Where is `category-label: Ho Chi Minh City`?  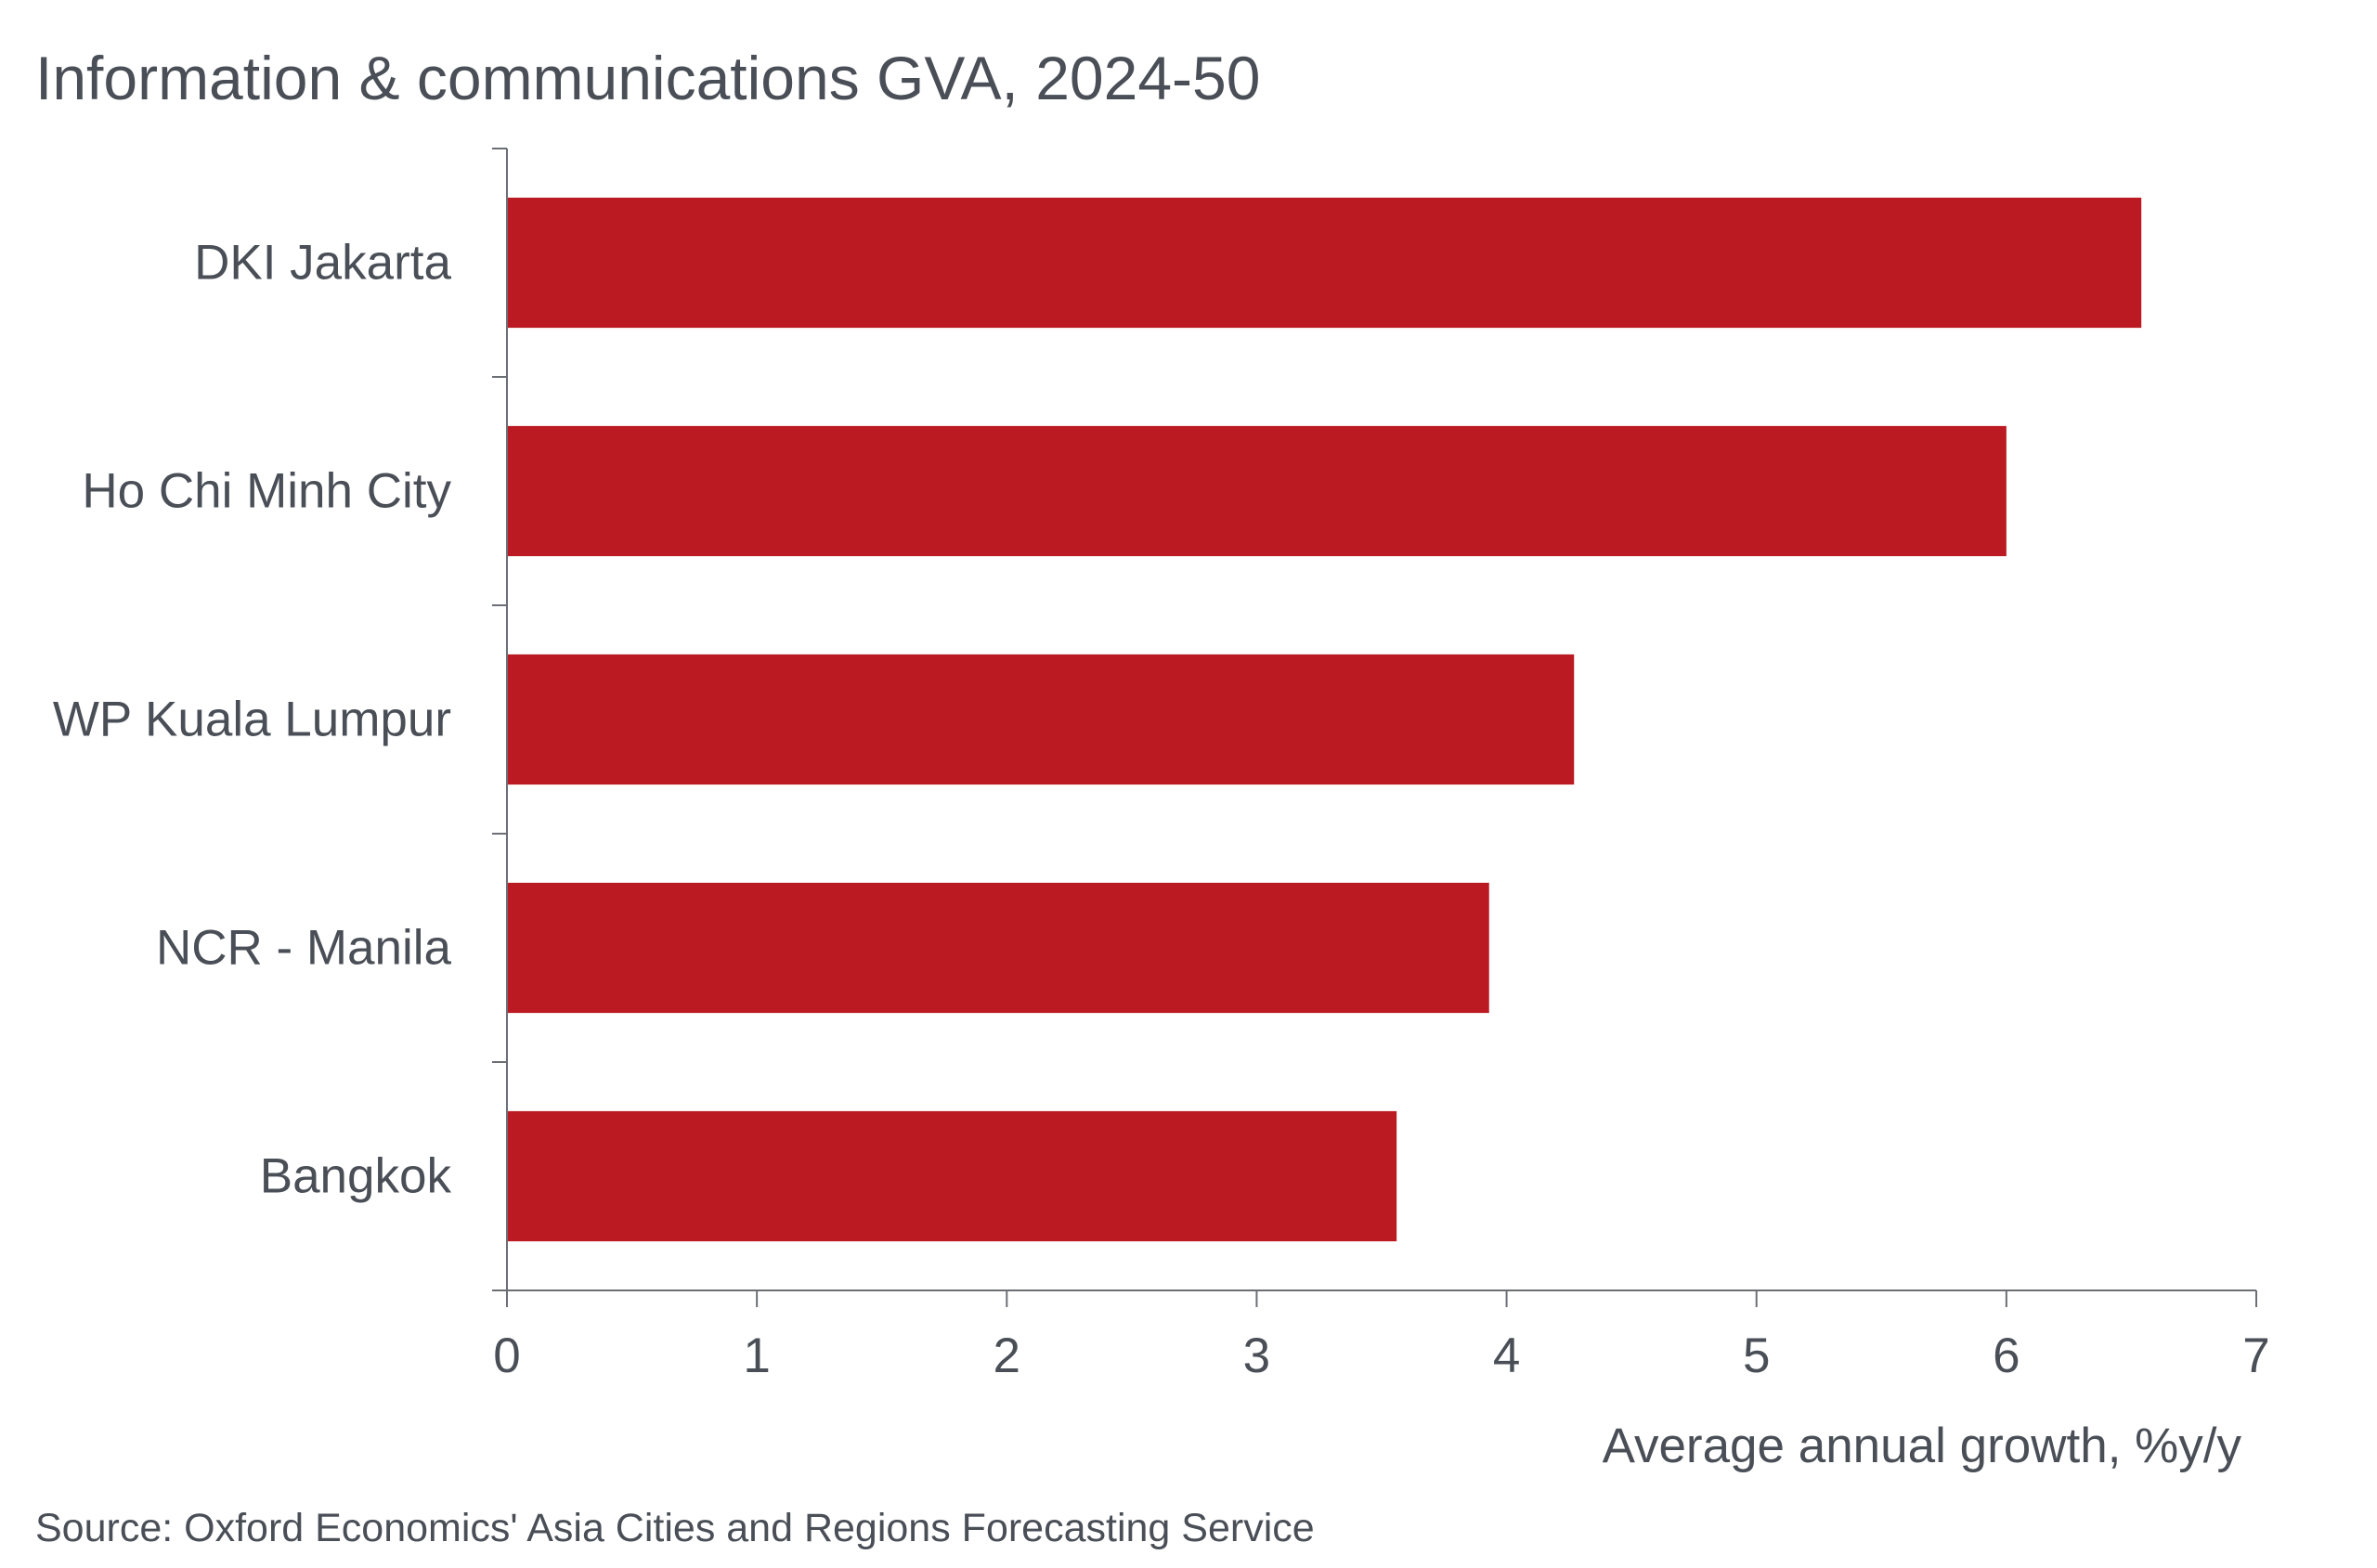 category-label: Ho Chi Minh City is located at coordinates (266, 491).